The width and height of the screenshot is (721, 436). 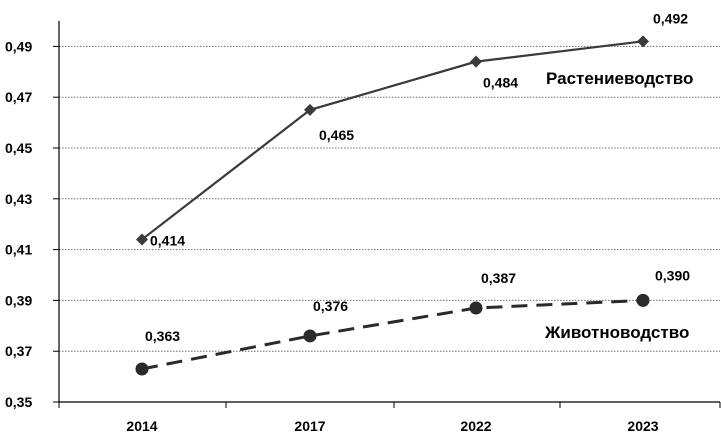 What do you see at coordinates (141, 426) in the screenshot?
I see `x-tick-label: 2014` at bounding box center [141, 426].